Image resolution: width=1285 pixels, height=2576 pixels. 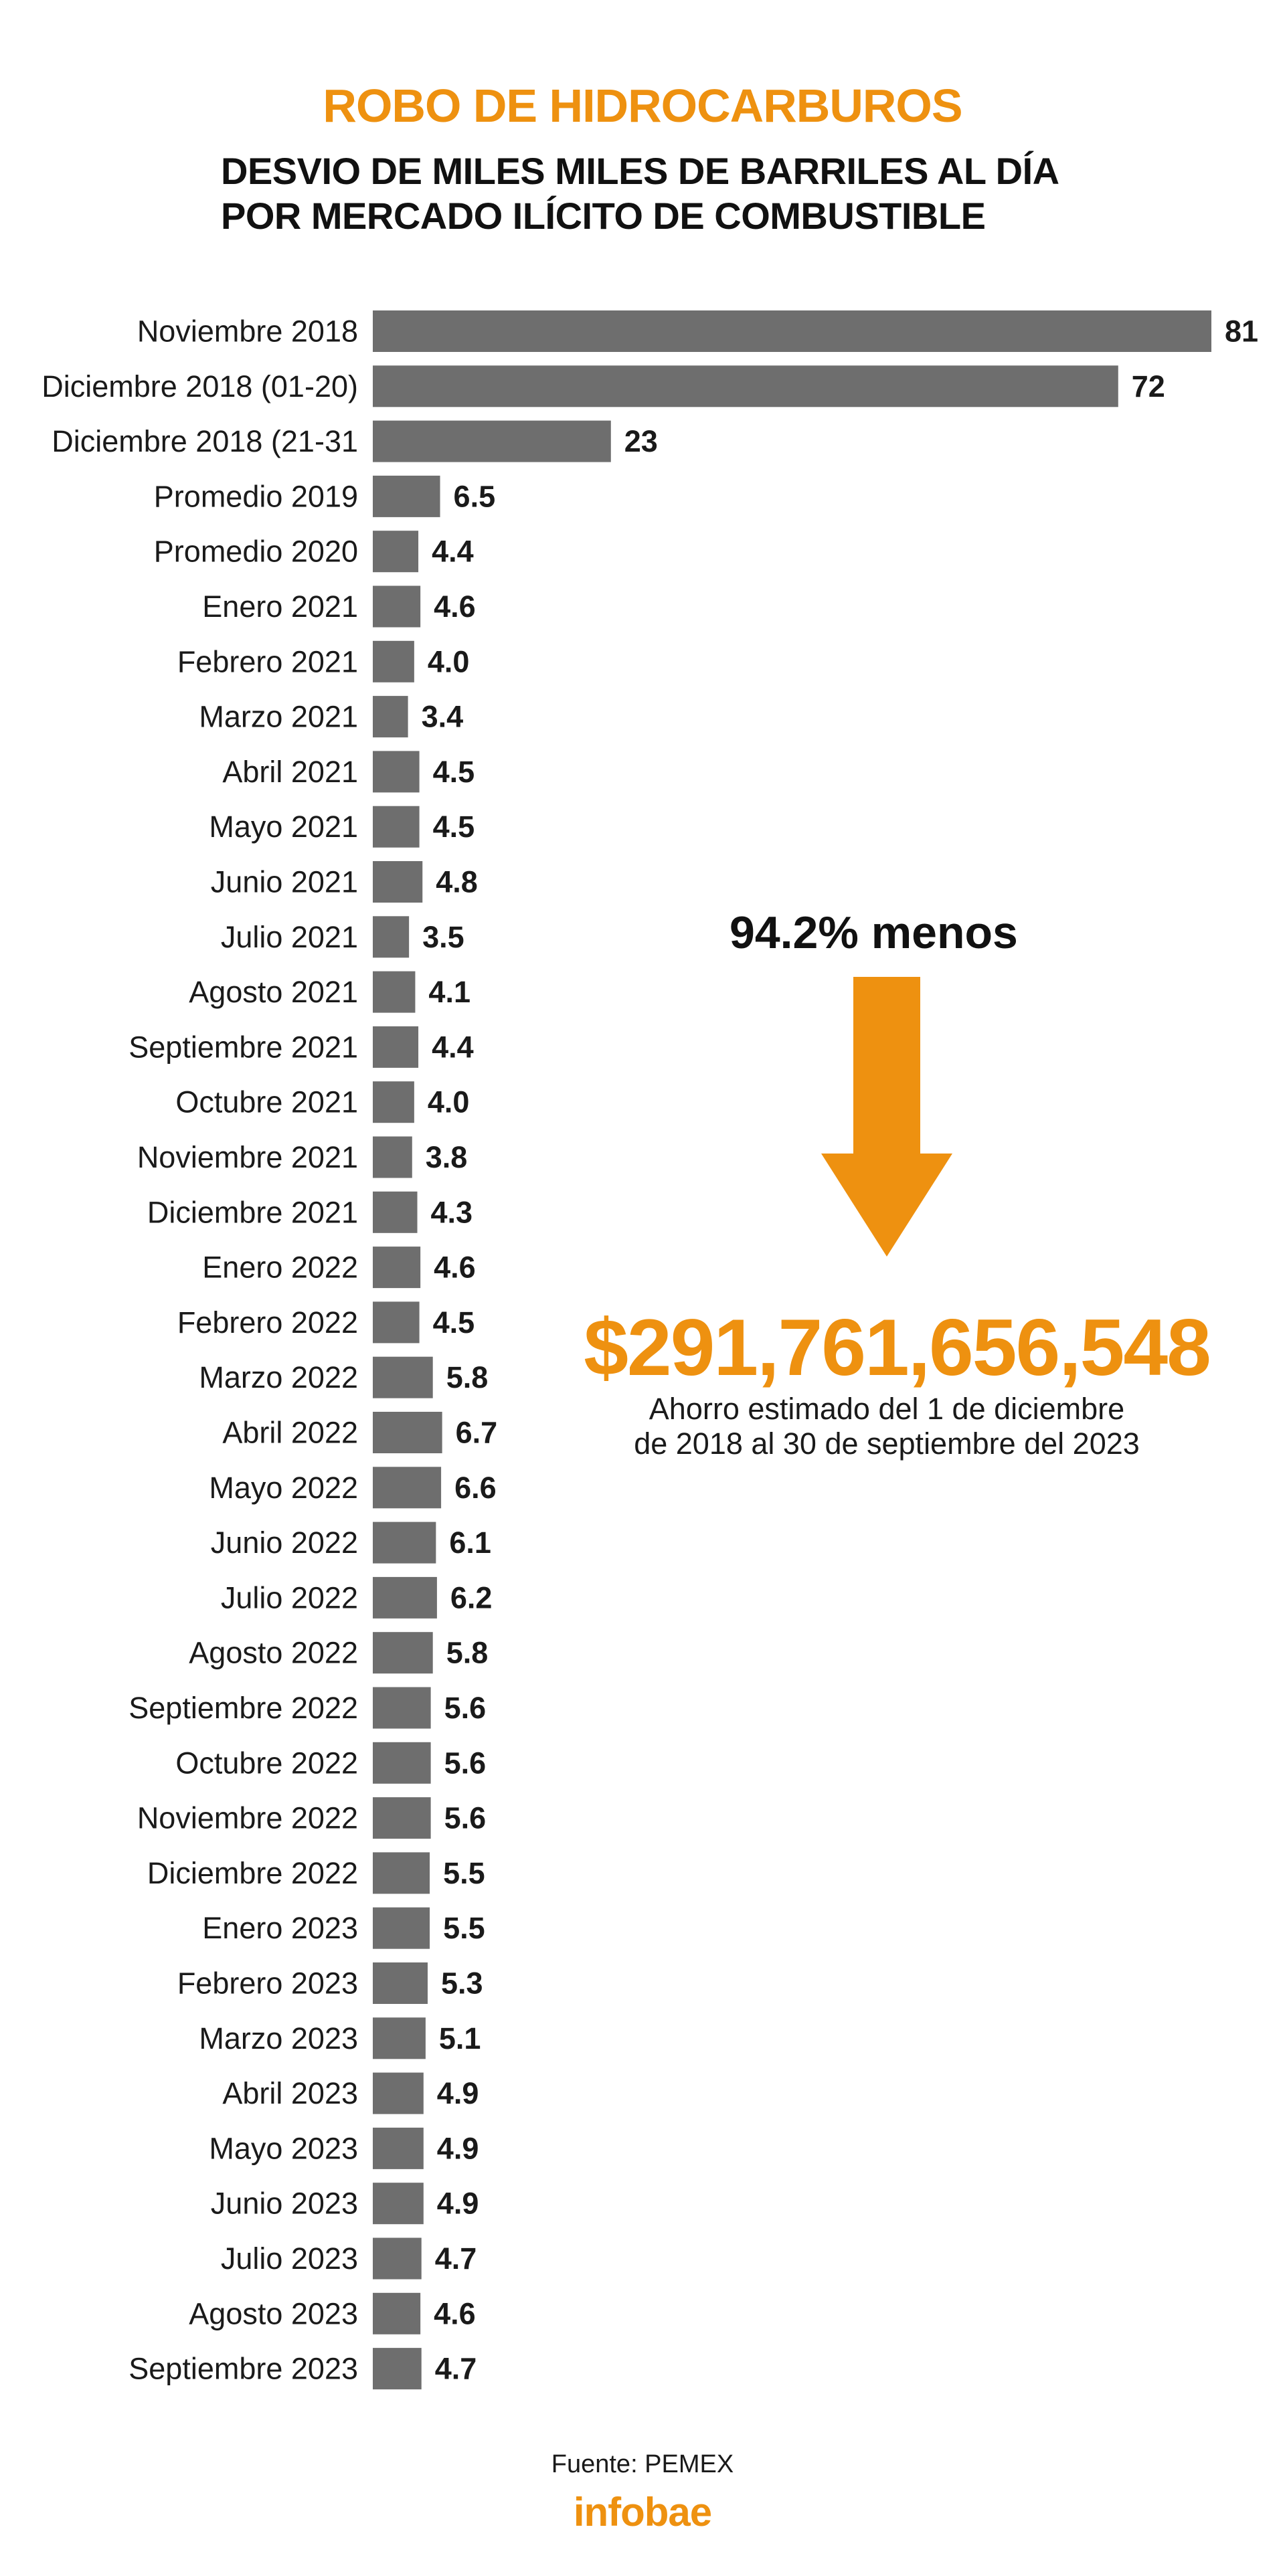 What do you see at coordinates (256, 552) in the screenshot?
I see `category-label: Promedio 2020` at bounding box center [256, 552].